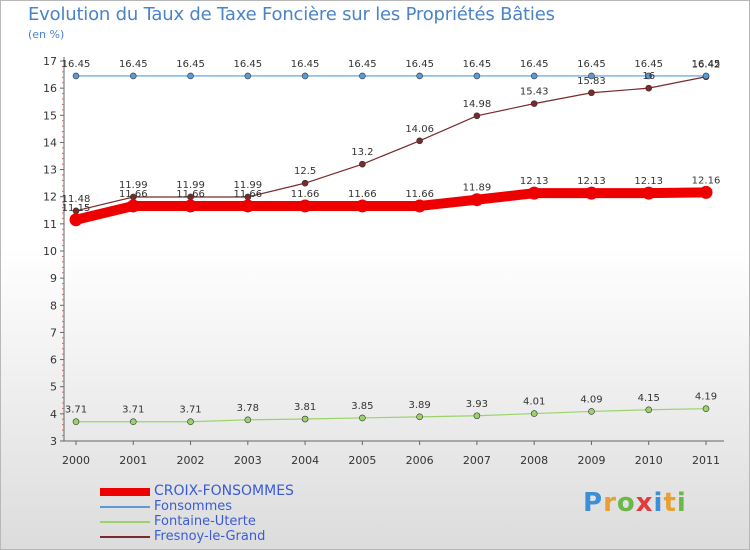 The height and width of the screenshot is (550, 750). What do you see at coordinates (46, 34) in the screenshot?
I see `unit-label: (en %)` at bounding box center [46, 34].